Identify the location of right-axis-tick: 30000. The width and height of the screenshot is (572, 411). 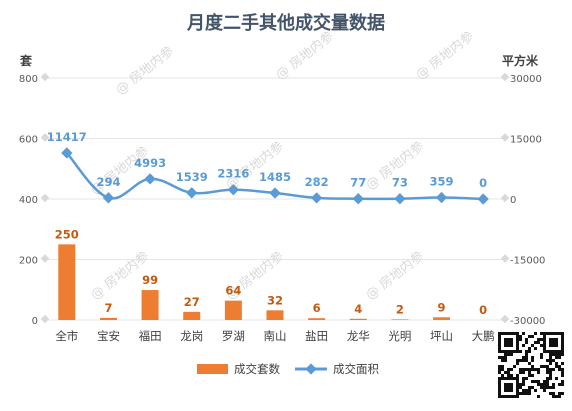
(526, 79).